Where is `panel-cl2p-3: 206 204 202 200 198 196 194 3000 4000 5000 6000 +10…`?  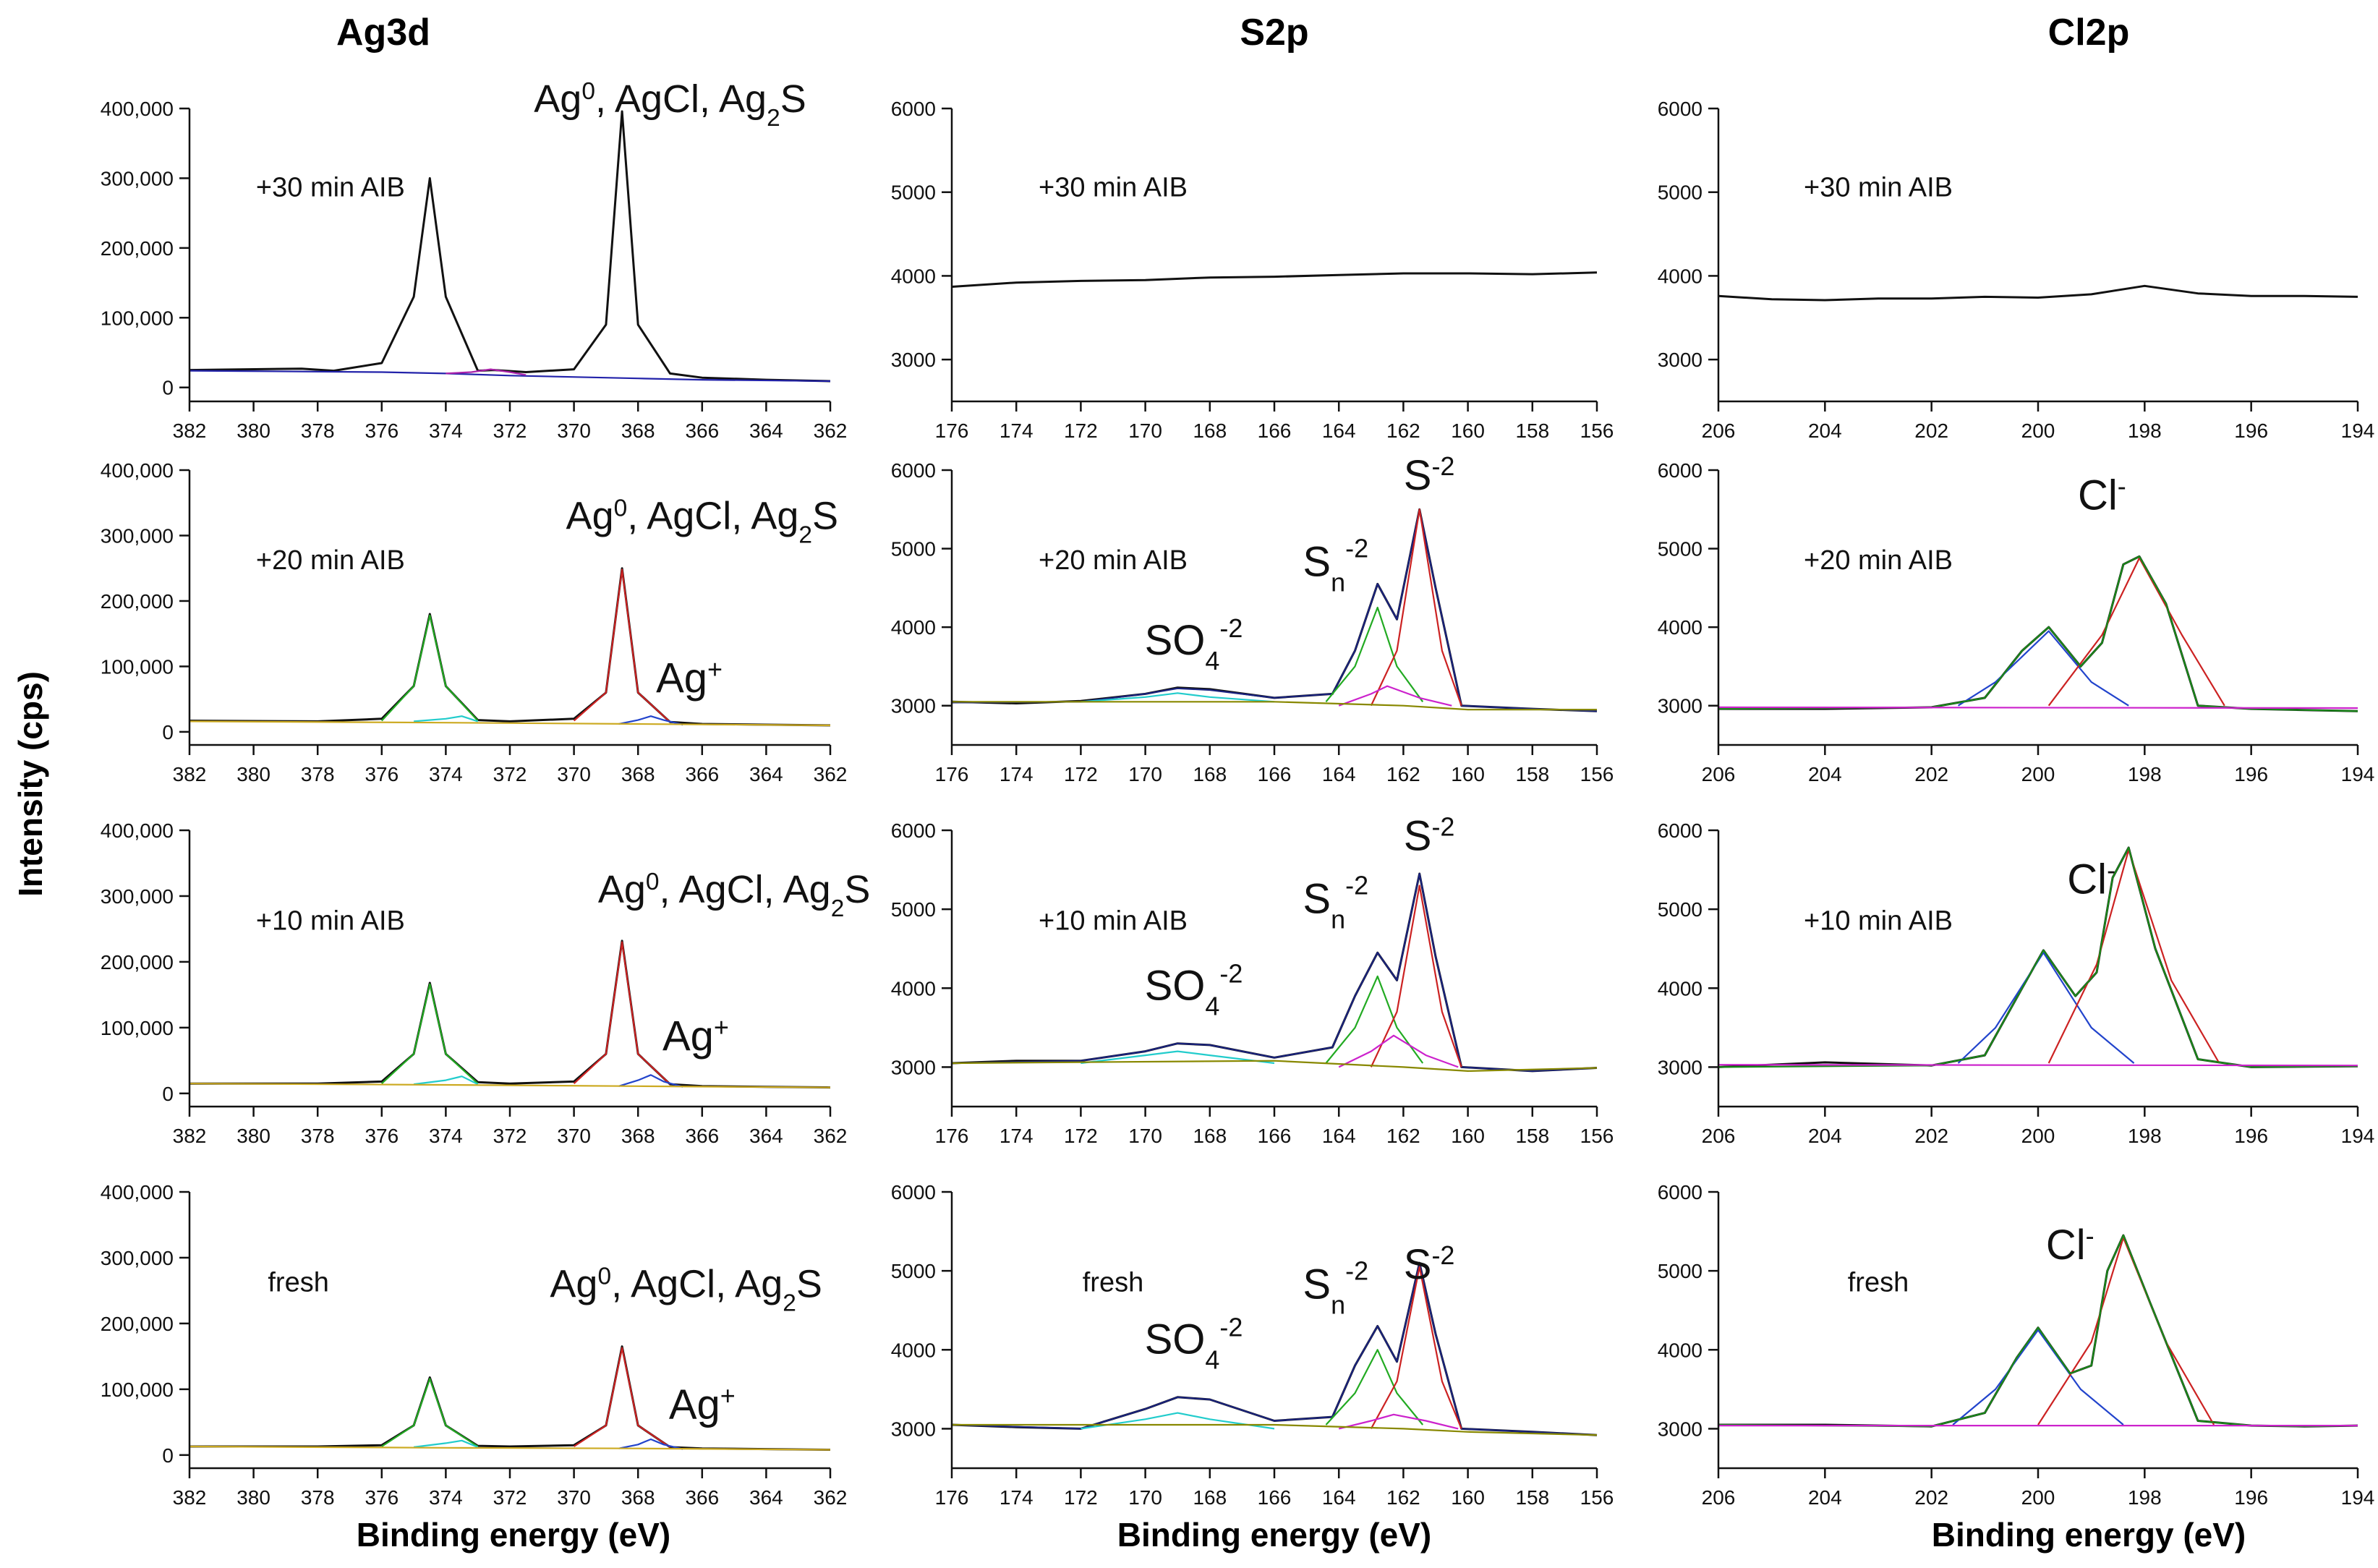 panel-cl2p-3: 206 204 202 200 198 196 194 3000 4000 5000 6000 +10… is located at coordinates (2016, 983).